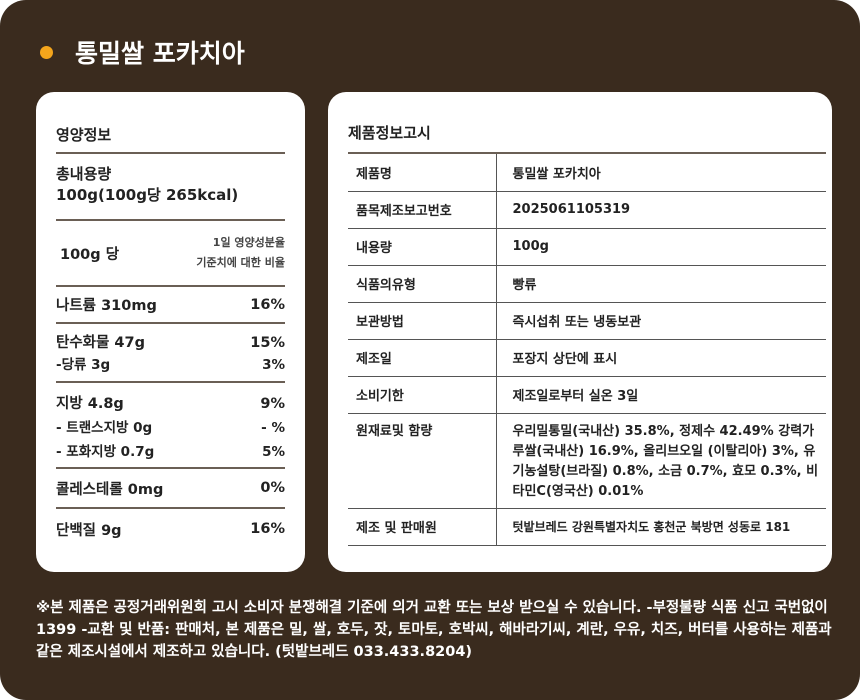  Describe the element at coordinates (422, 247) in the screenshot. I see `row-label: 내용량` at that location.